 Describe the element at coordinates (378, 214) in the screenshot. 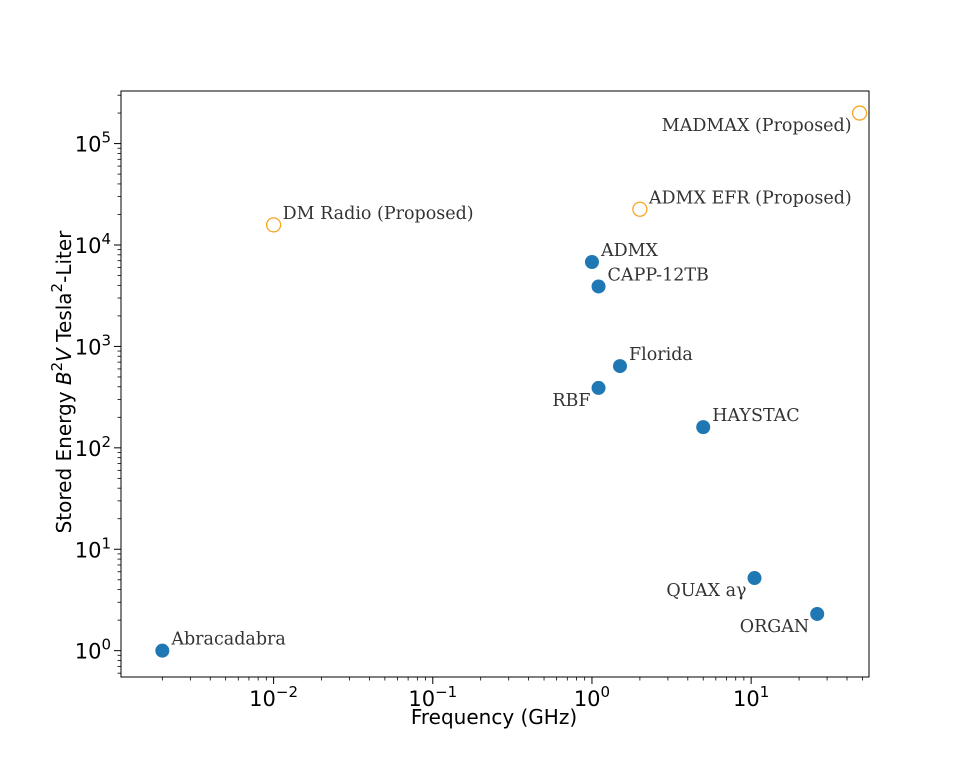

I see `point-label: DM Radio (Proposed)` at that location.